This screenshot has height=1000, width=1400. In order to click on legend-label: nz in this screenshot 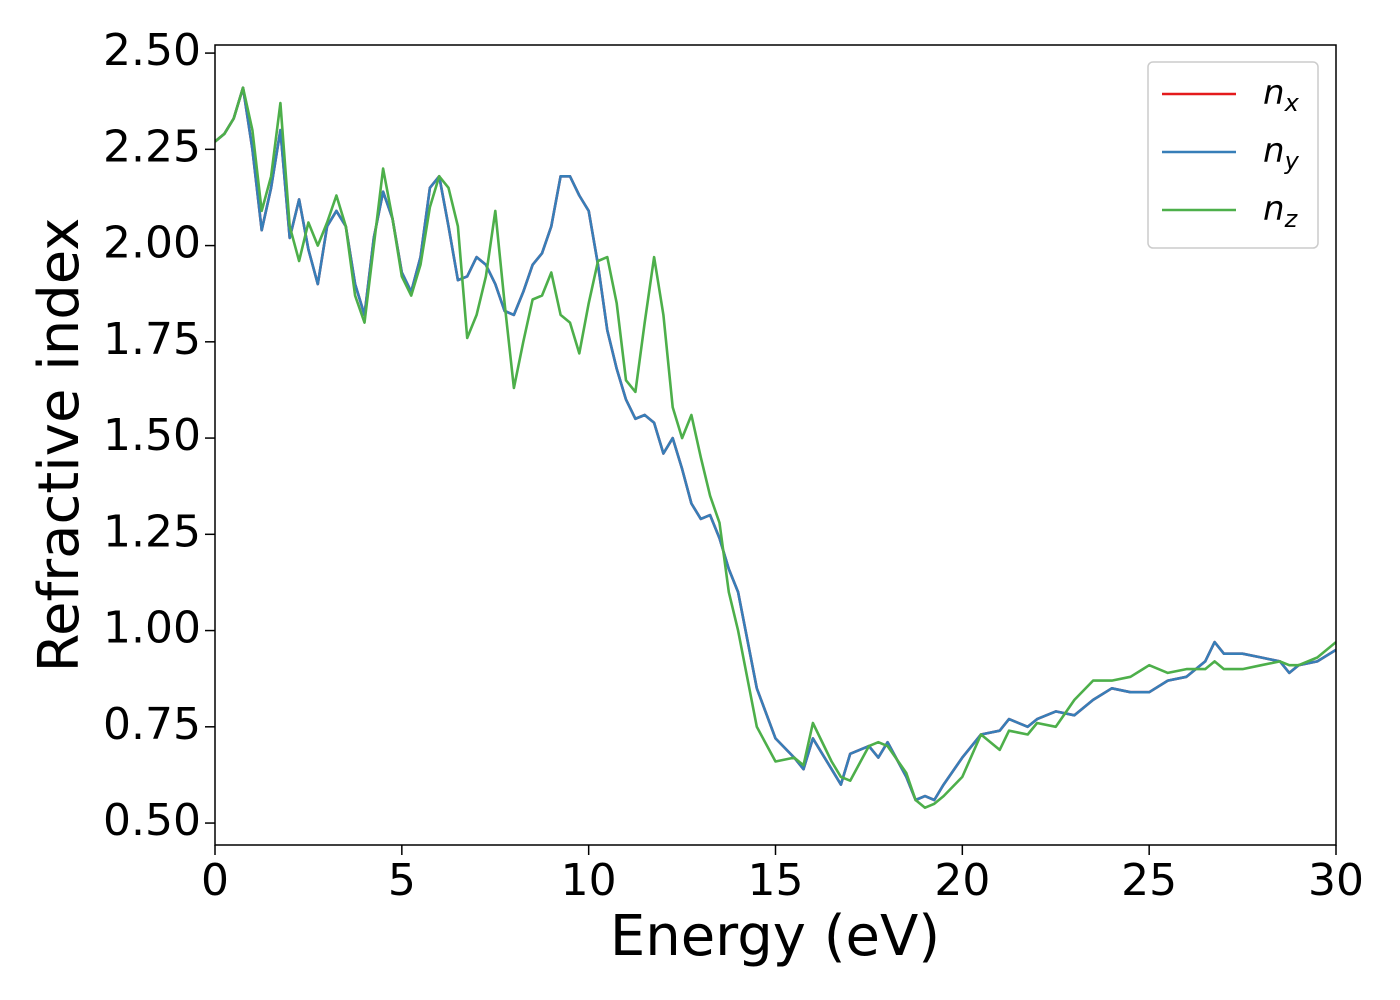, I will do `click(1281, 211)`.